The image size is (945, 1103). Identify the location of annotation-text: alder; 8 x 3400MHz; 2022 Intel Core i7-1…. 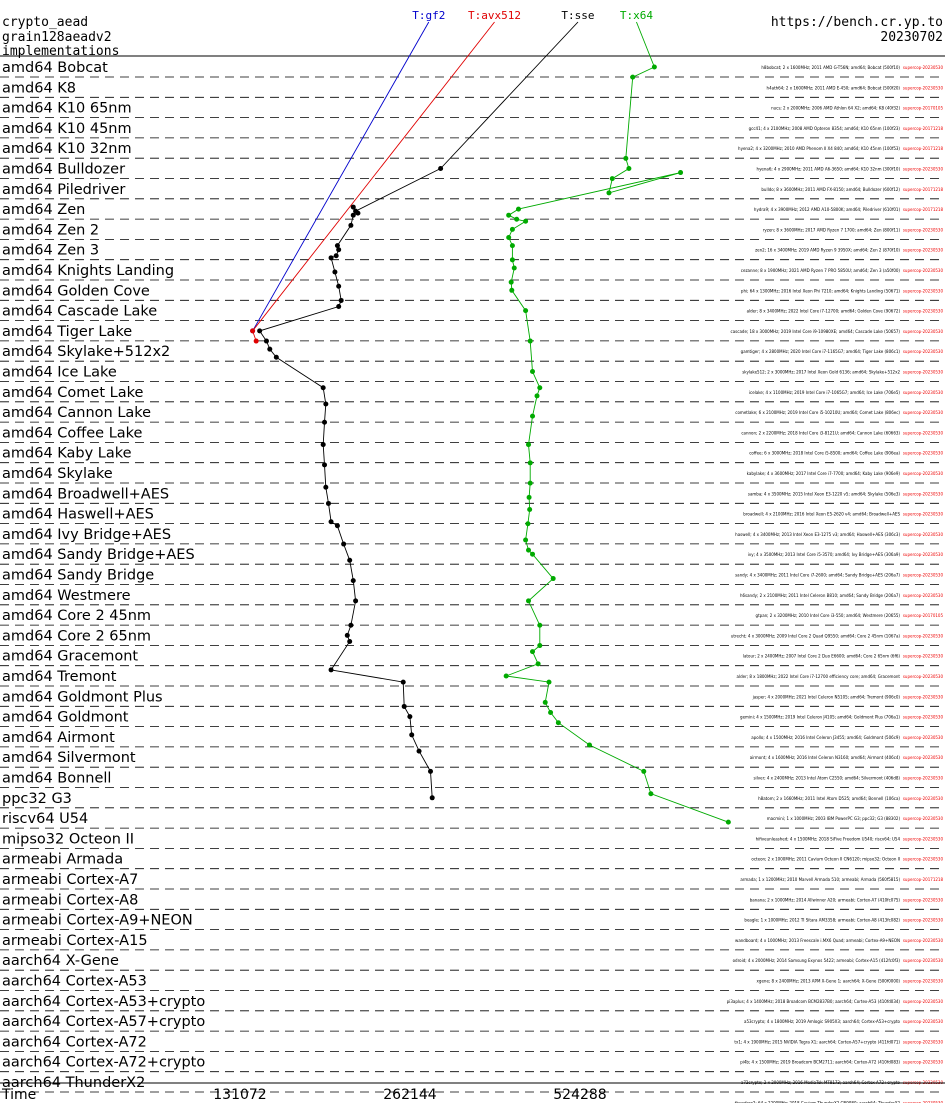
(824, 311).